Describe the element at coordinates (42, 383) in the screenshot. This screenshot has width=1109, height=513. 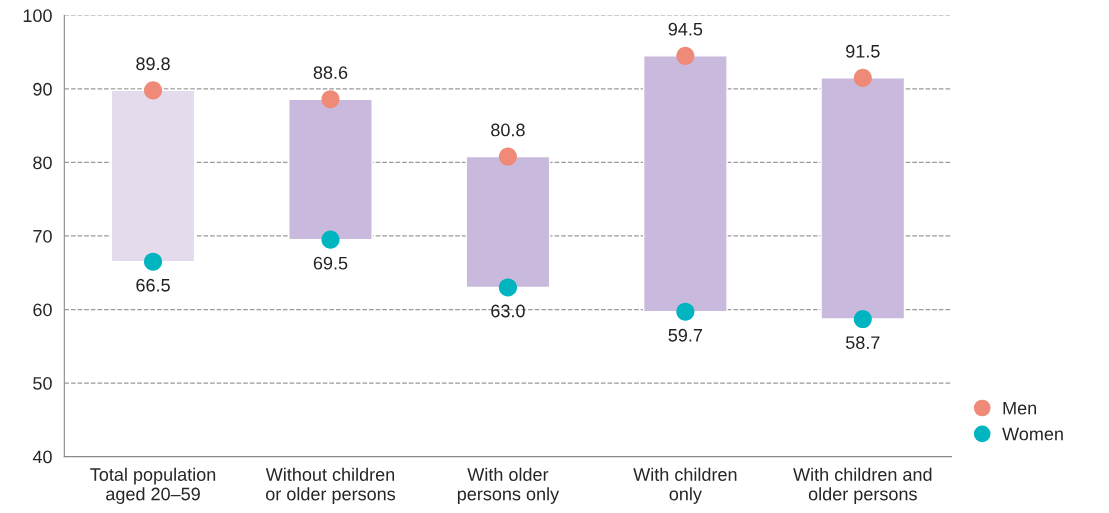
I see `y-tick-label: 50` at that location.